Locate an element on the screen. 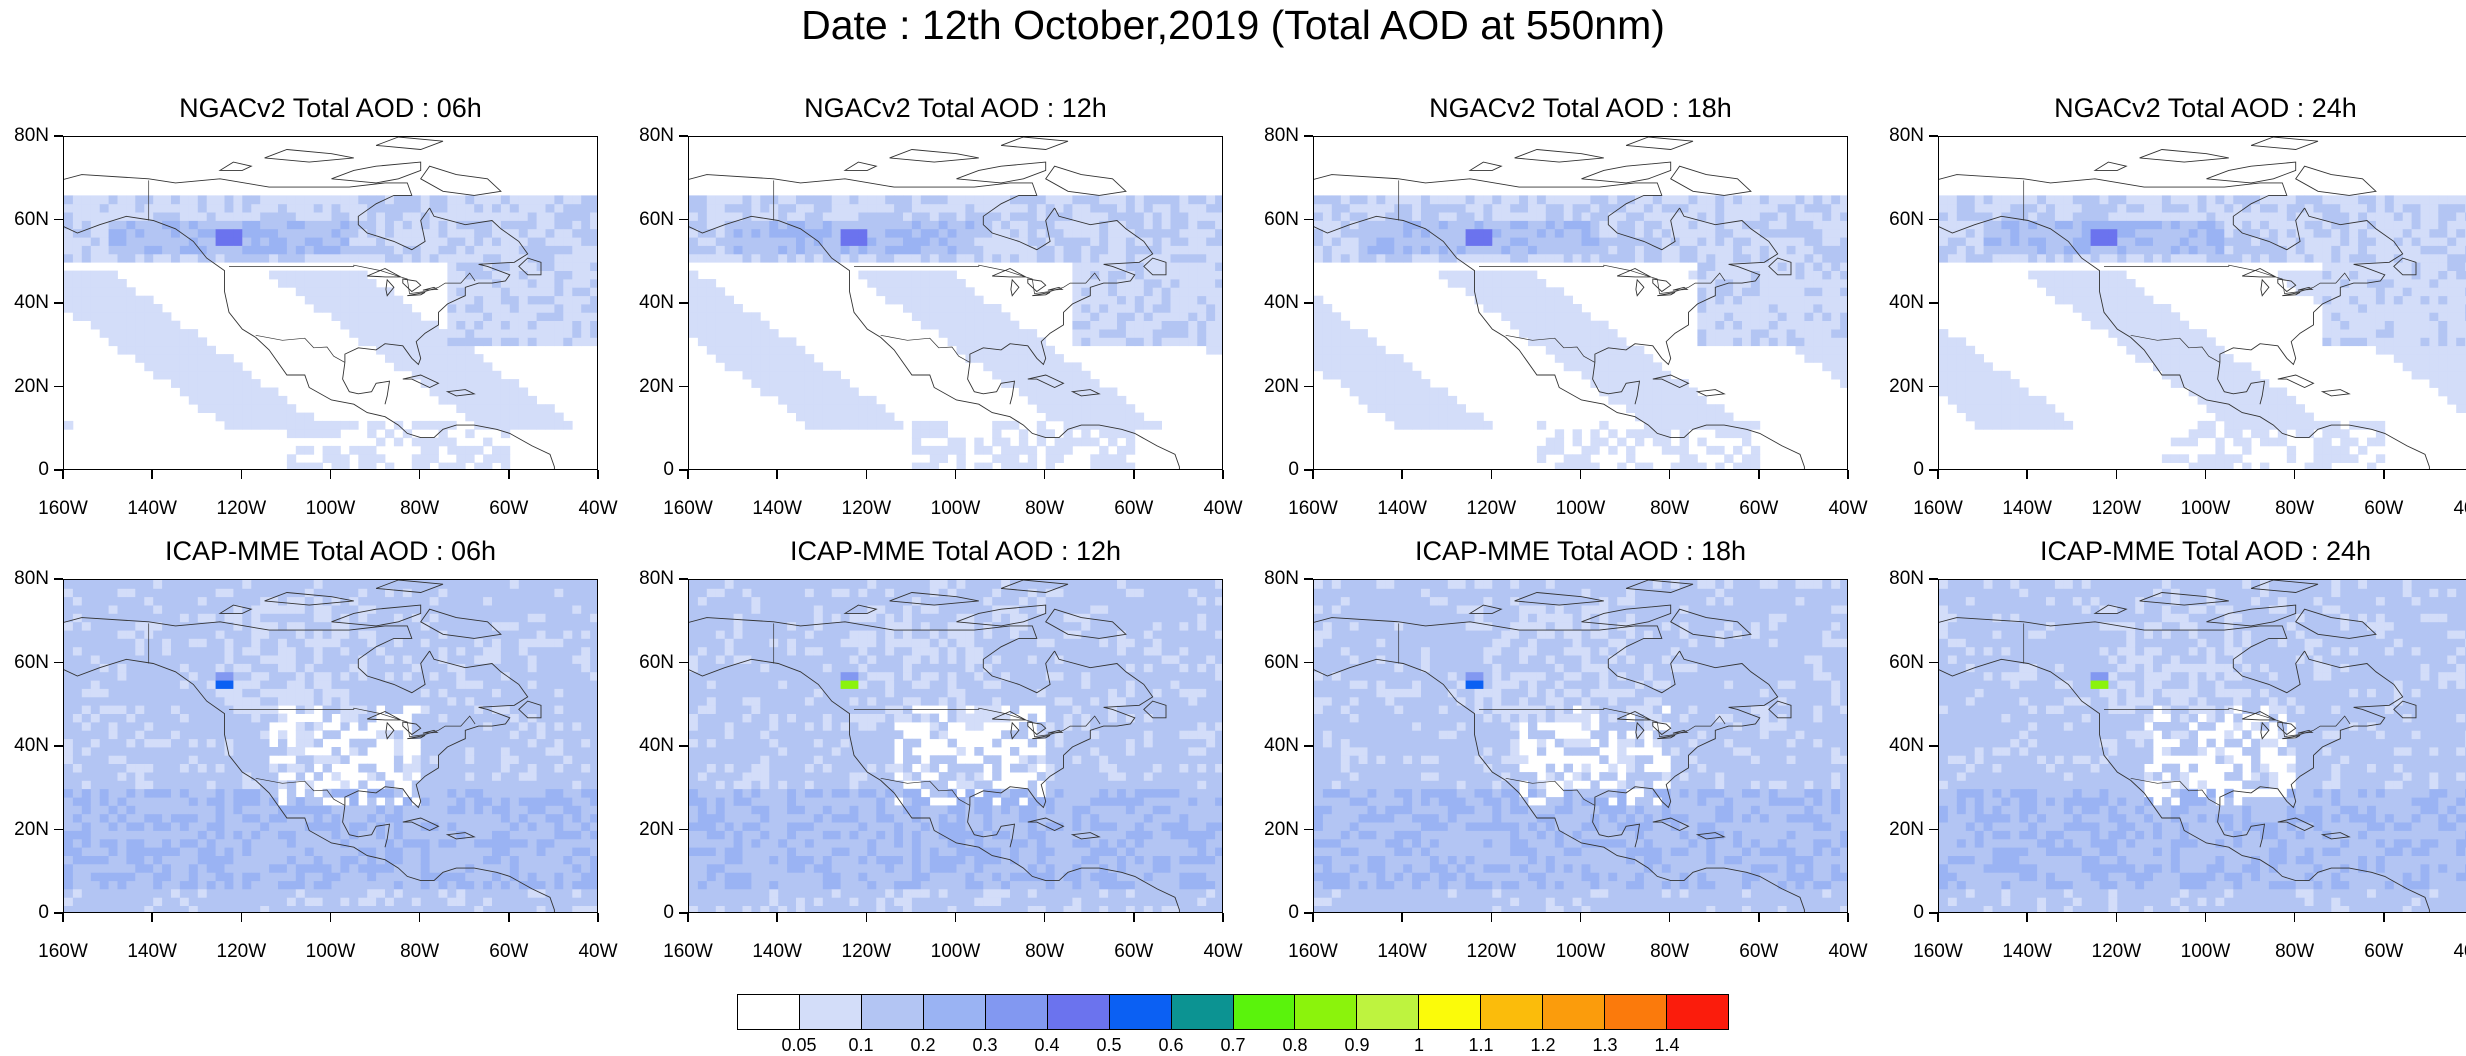  aod-field is located at coordinates (955, 332).